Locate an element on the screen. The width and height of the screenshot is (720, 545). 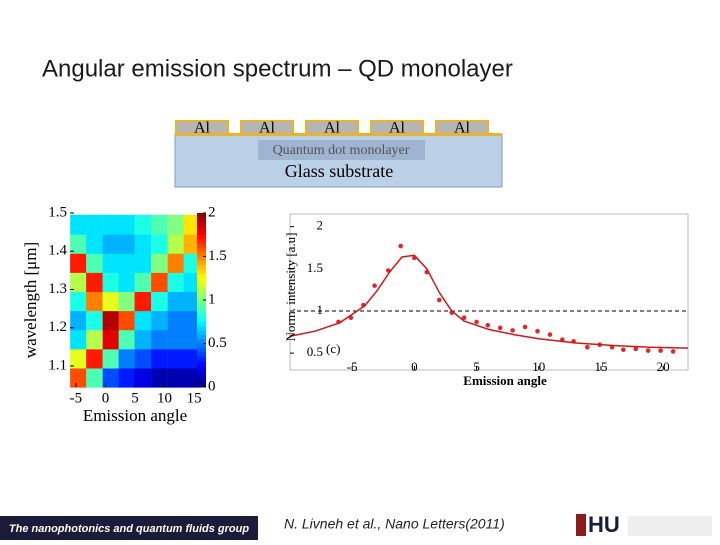
x-axis-label: Emission angle is located at coordinates (135, 415).